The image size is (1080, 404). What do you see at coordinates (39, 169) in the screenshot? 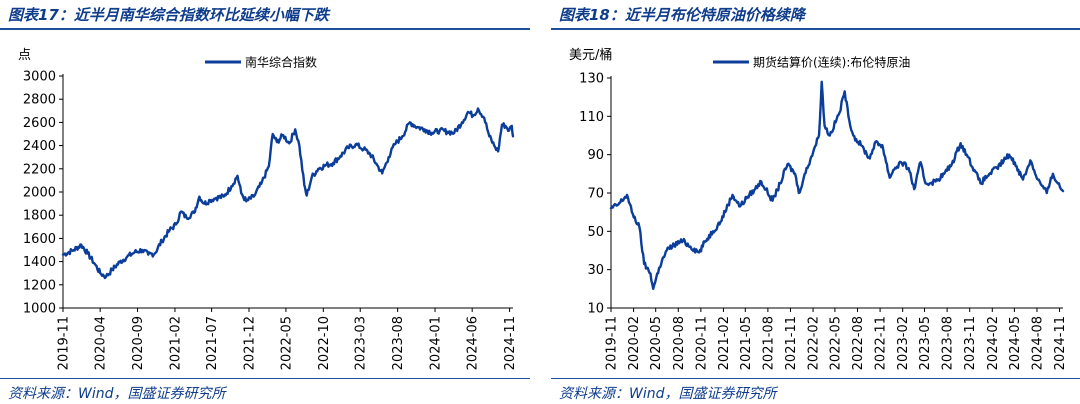
I see `y-tick-label: 2200` at bounding box center [39, 169].